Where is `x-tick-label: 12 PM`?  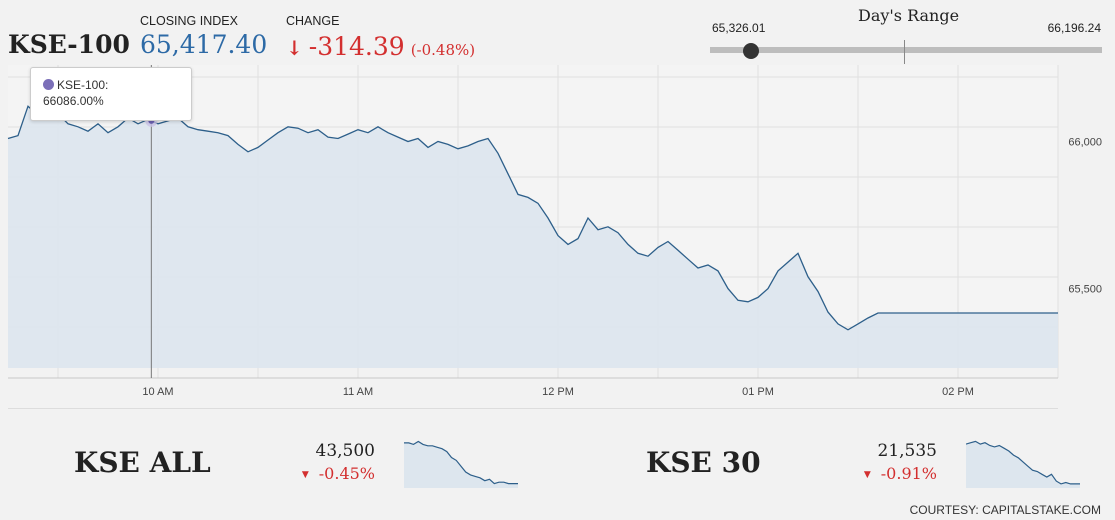
x-tick-label: 12 PM is located at coordinates (558, 392).